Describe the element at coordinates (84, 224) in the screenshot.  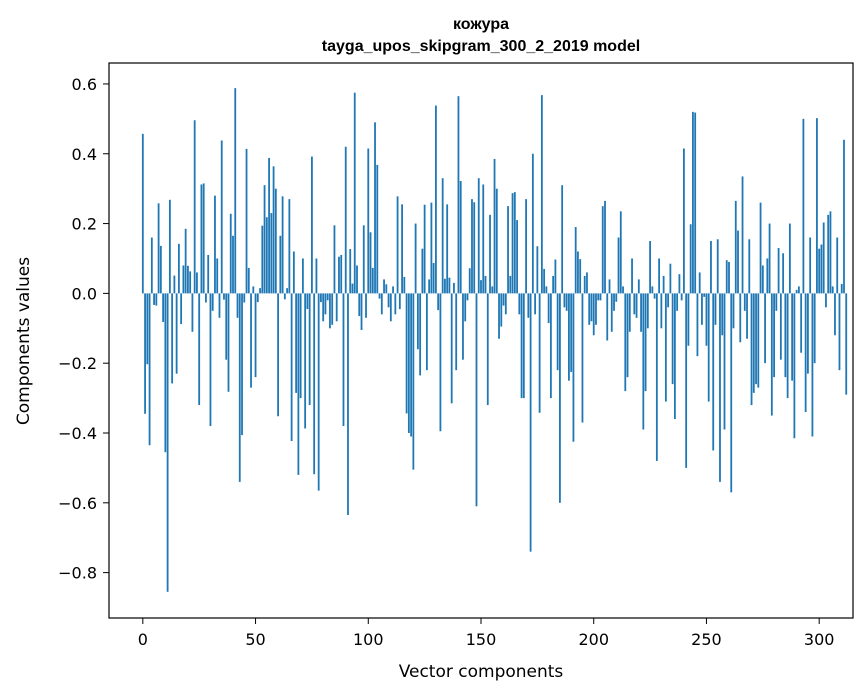
I see `y-tick-label: 0.2` at that location.